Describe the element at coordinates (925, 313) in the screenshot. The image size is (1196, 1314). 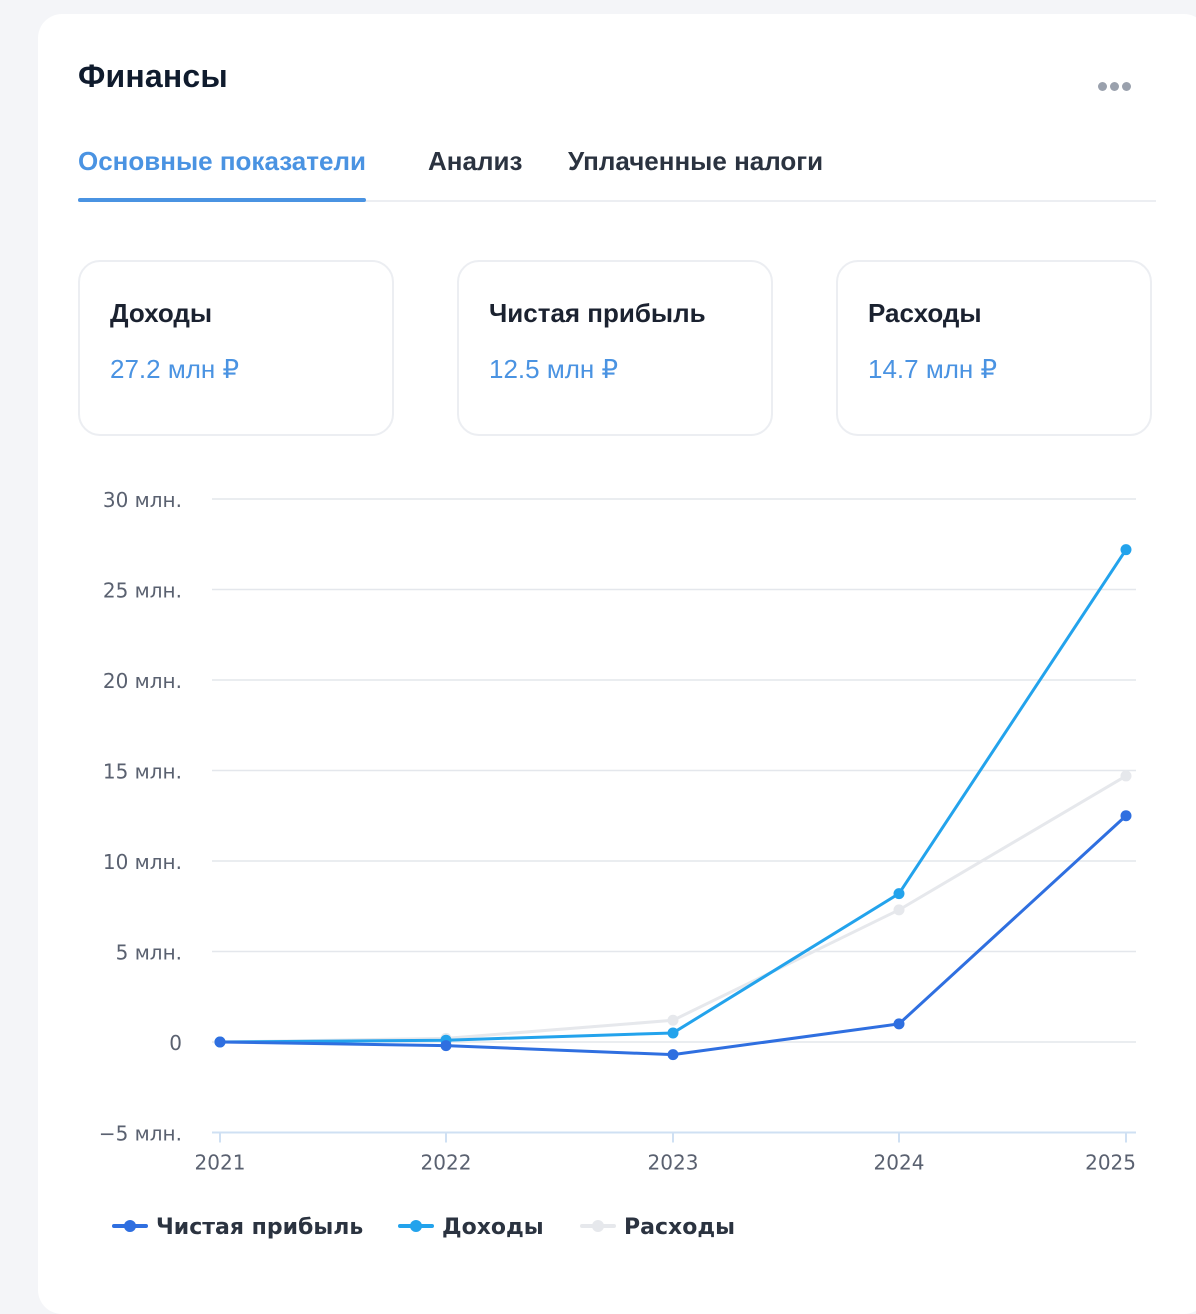
I see `kpi-expenses-label: Расходы` at that location.